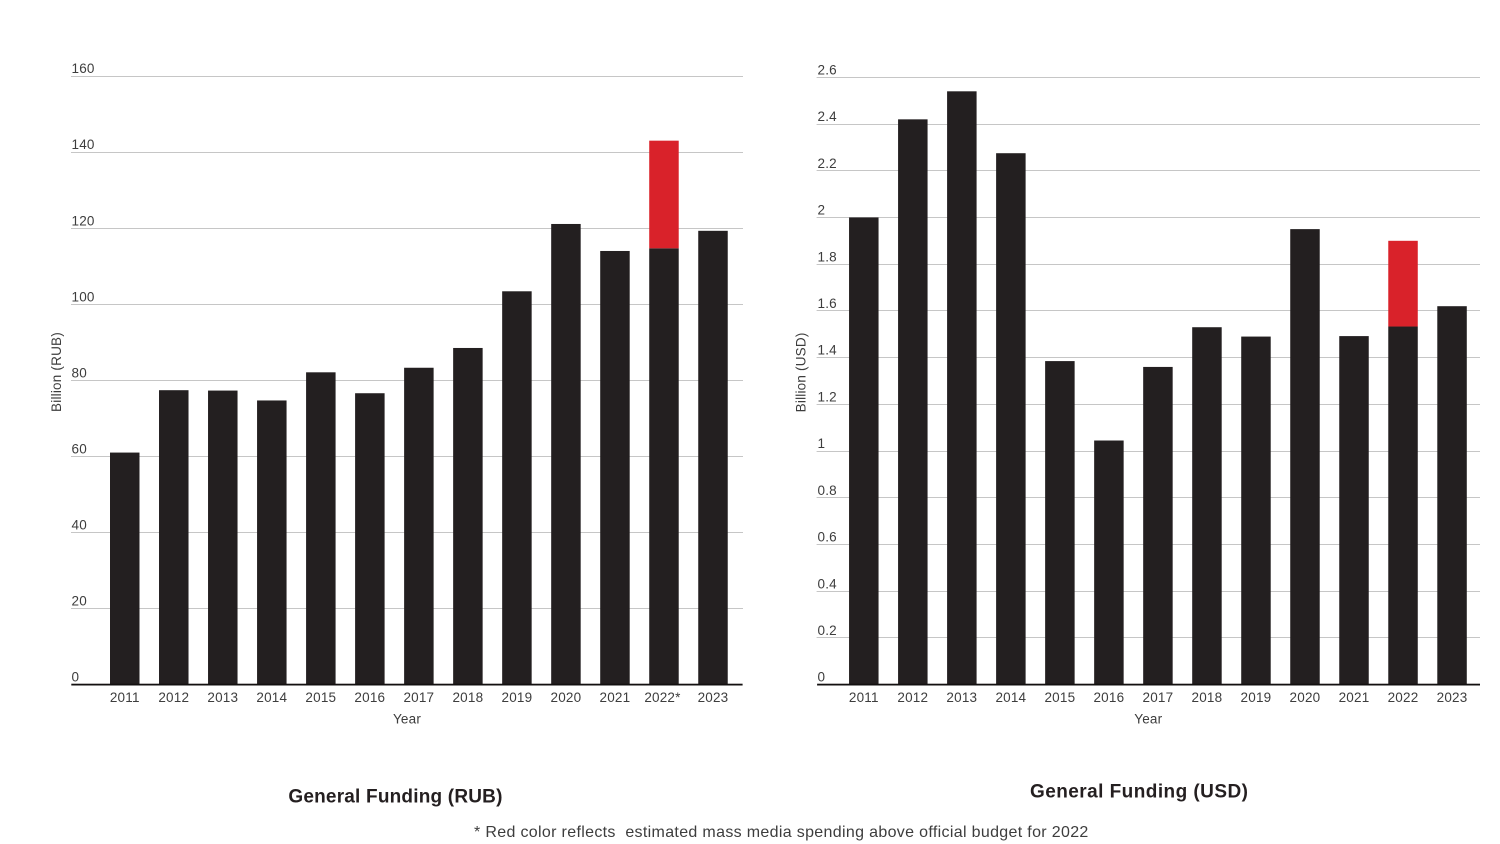  I want to click on svg-text: 1, so click(822, 443).